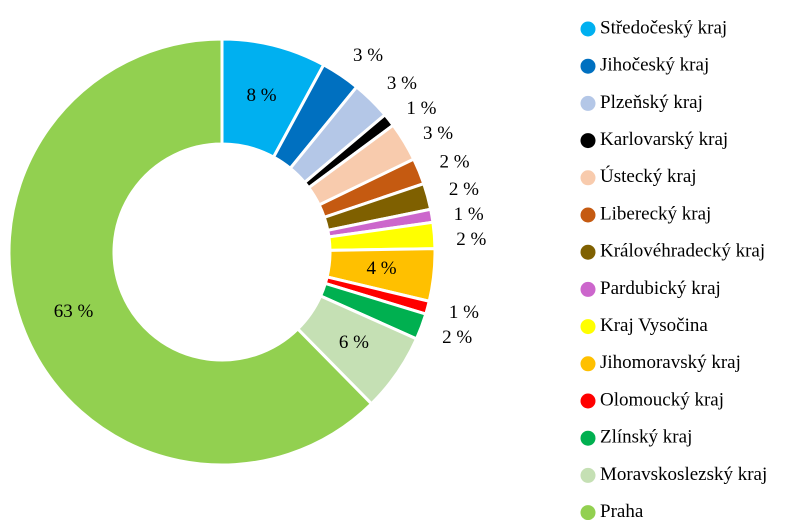 The image size is (811, 520). I want to click on legend-label: Jihomoravský kraj, so click(670, 362).